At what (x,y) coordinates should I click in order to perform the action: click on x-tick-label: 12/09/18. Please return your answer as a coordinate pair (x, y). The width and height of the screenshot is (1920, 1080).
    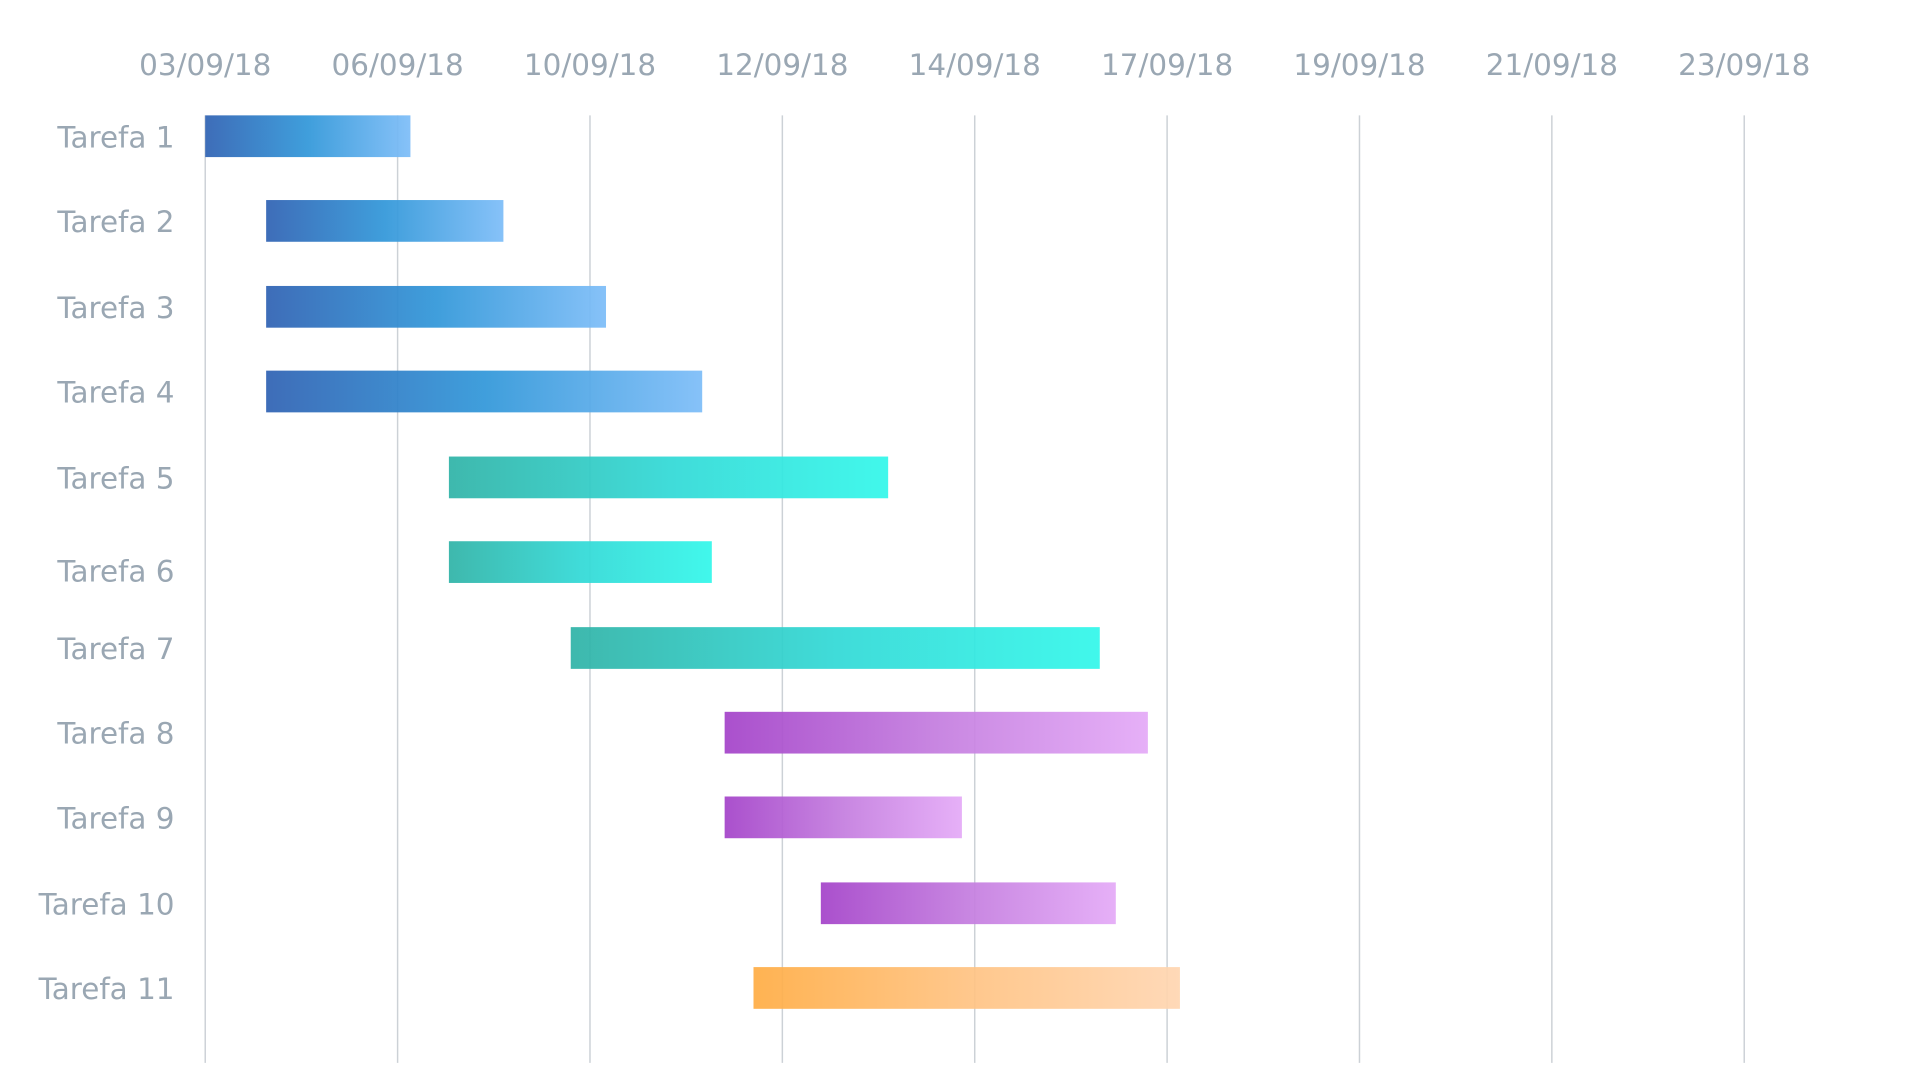
    Looking at the image, I should click on (782, 65).